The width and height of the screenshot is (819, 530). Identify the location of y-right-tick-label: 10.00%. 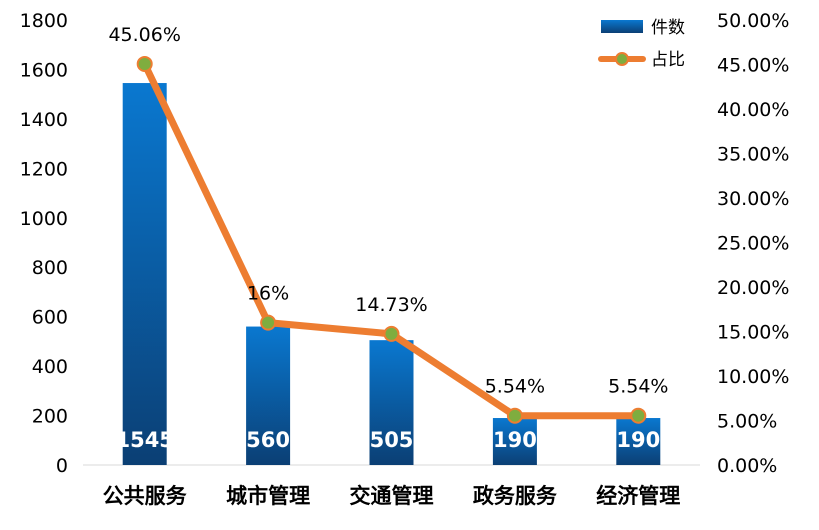
(753, 377).